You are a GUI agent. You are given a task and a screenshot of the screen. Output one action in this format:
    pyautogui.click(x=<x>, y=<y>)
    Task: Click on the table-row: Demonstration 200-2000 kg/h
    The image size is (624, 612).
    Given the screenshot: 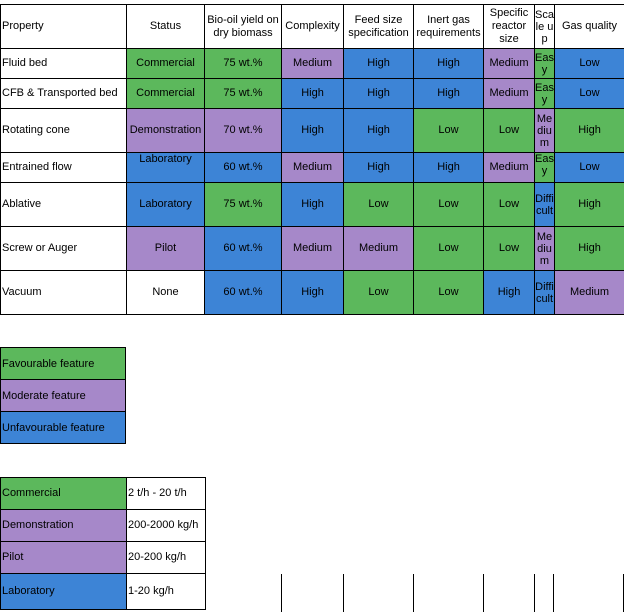 What is the action you would take?
    pyautogui.click(x=103, y=525)
    